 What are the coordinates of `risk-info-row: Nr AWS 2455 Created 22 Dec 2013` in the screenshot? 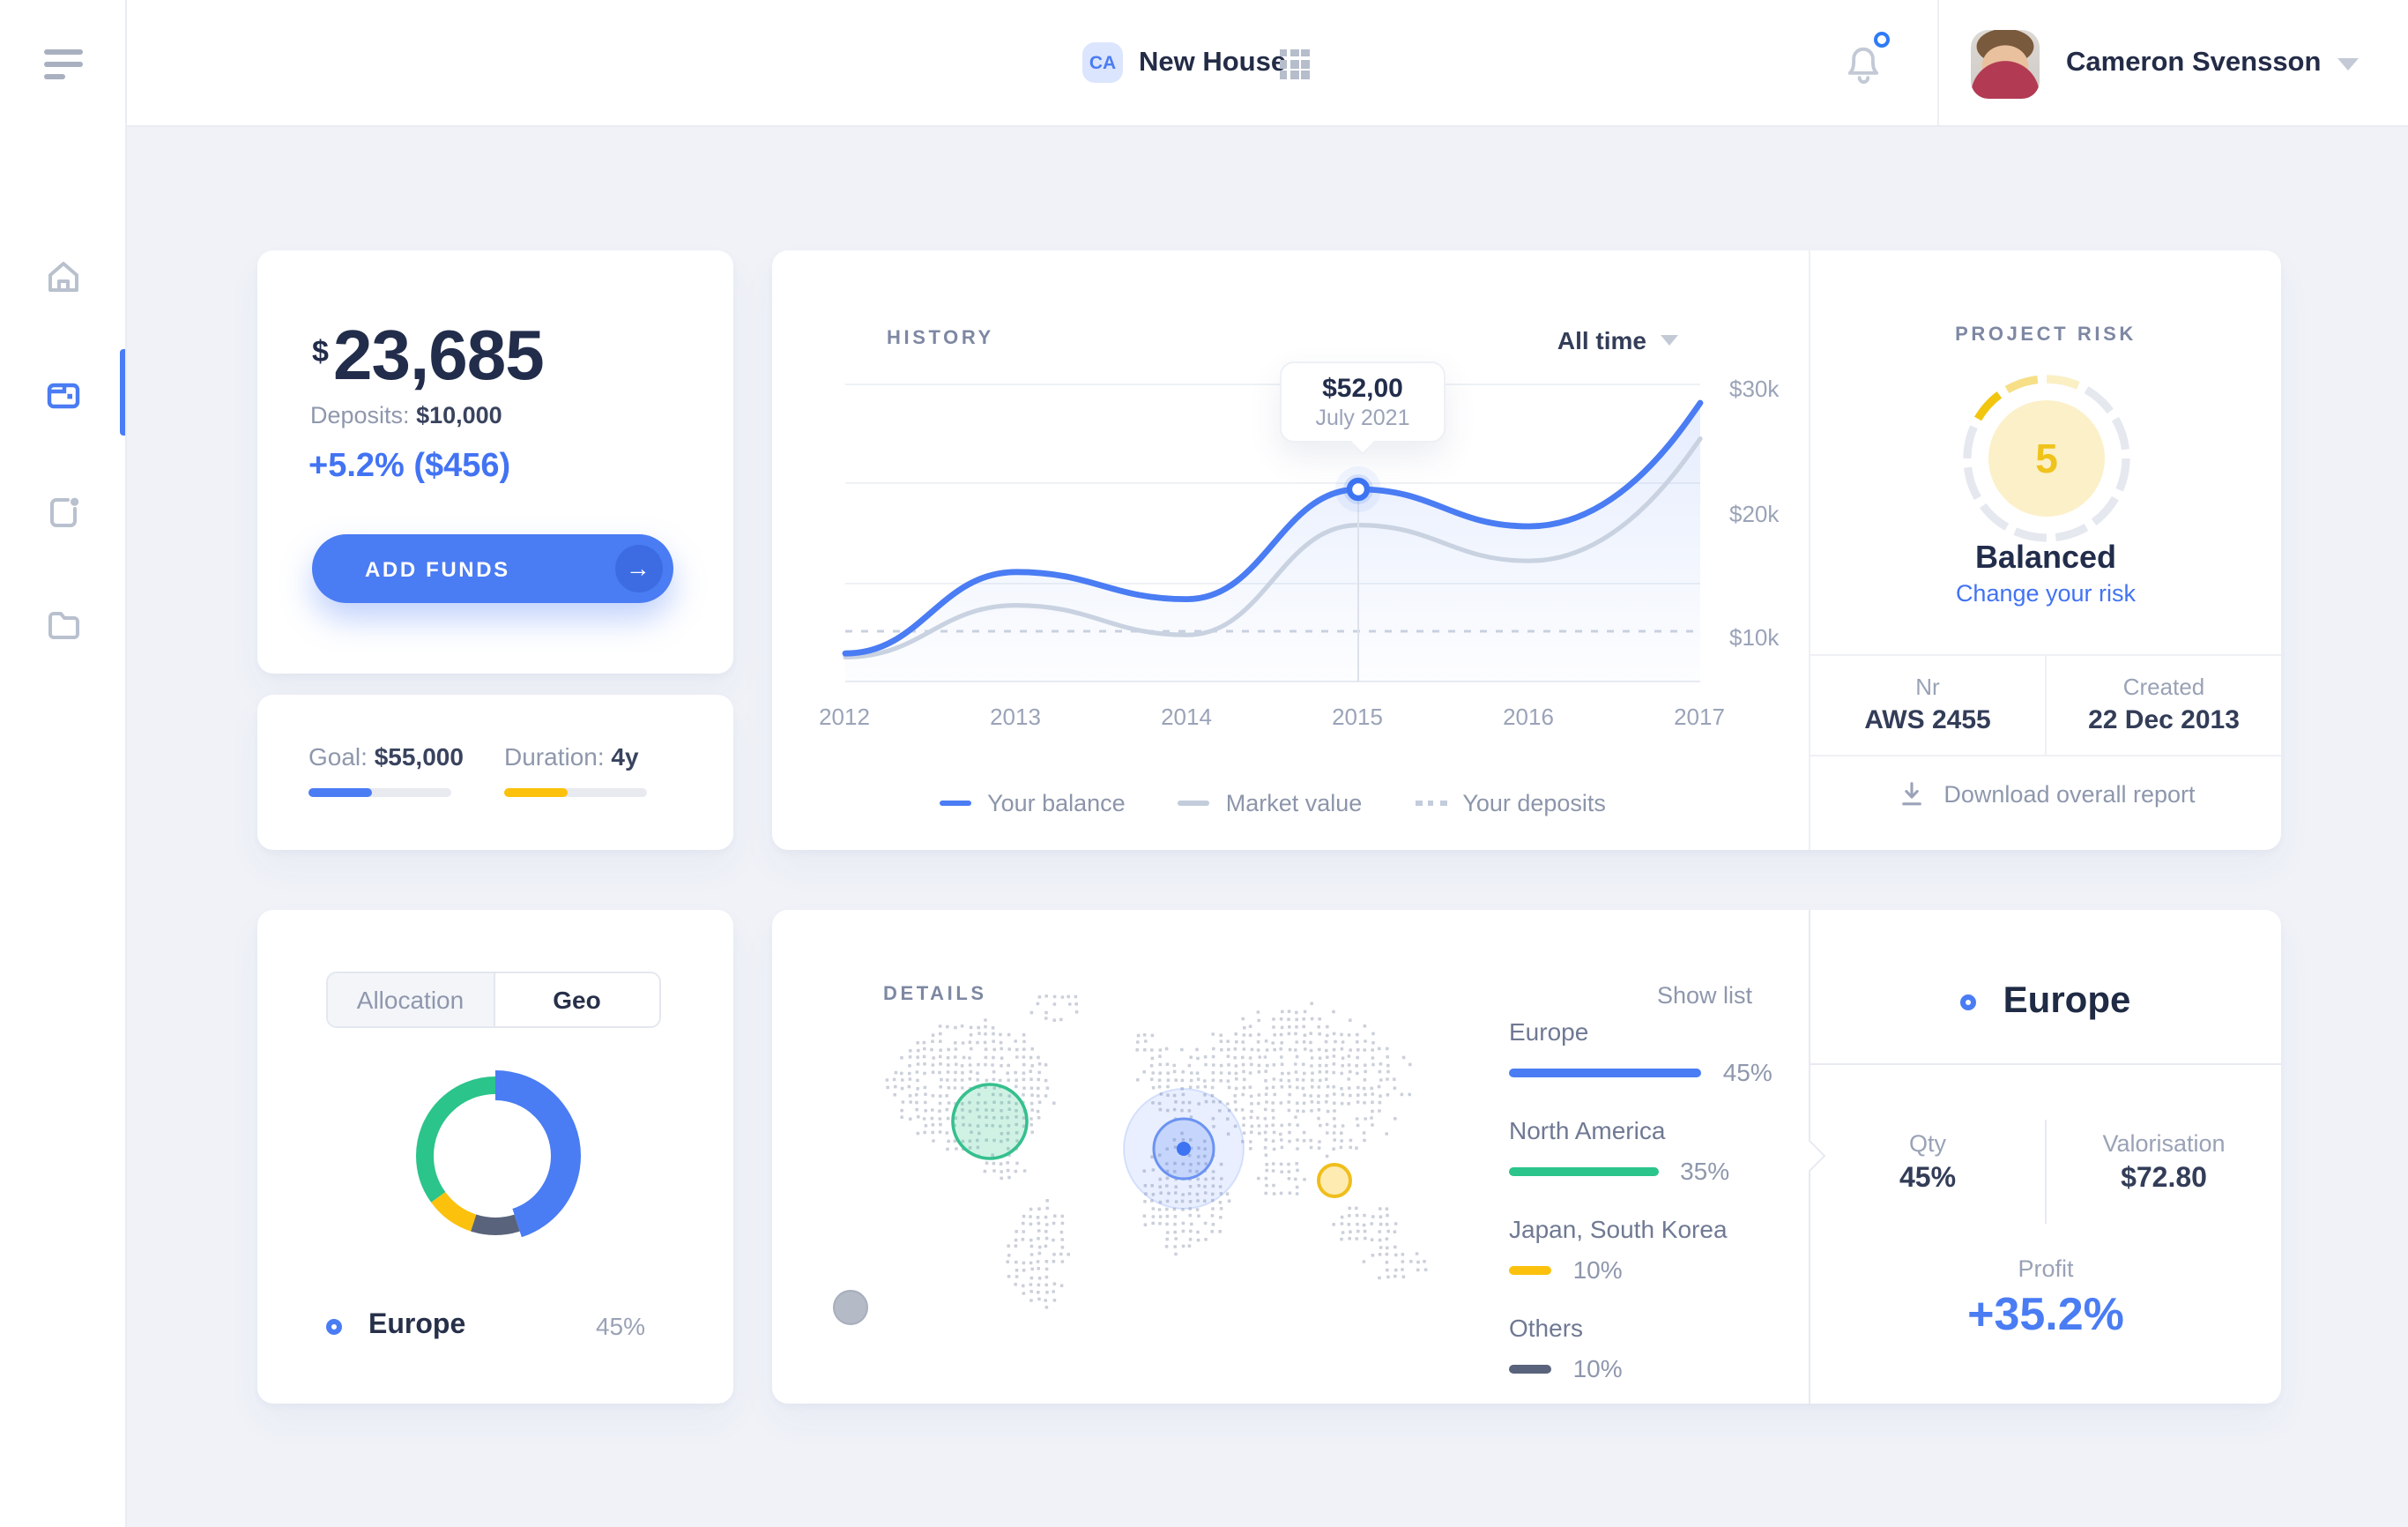 It's located at (2045, 705).